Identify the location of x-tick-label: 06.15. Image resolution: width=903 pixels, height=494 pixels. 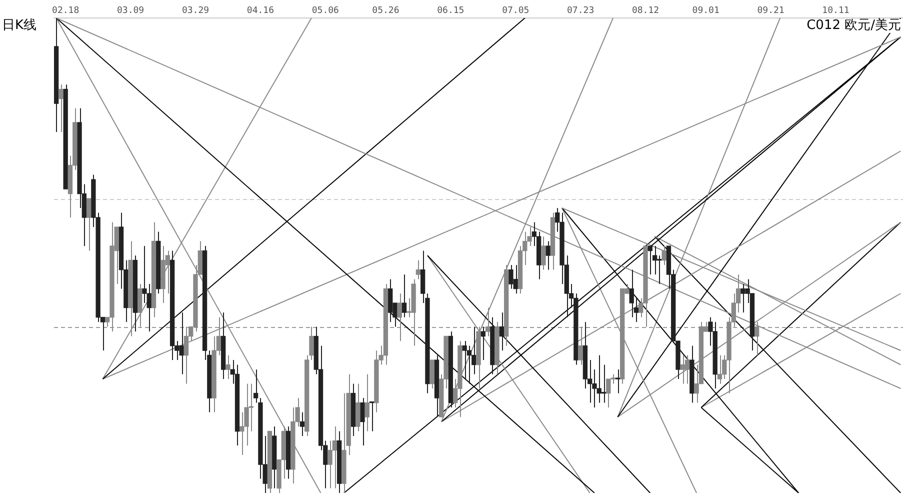
(450, 11).